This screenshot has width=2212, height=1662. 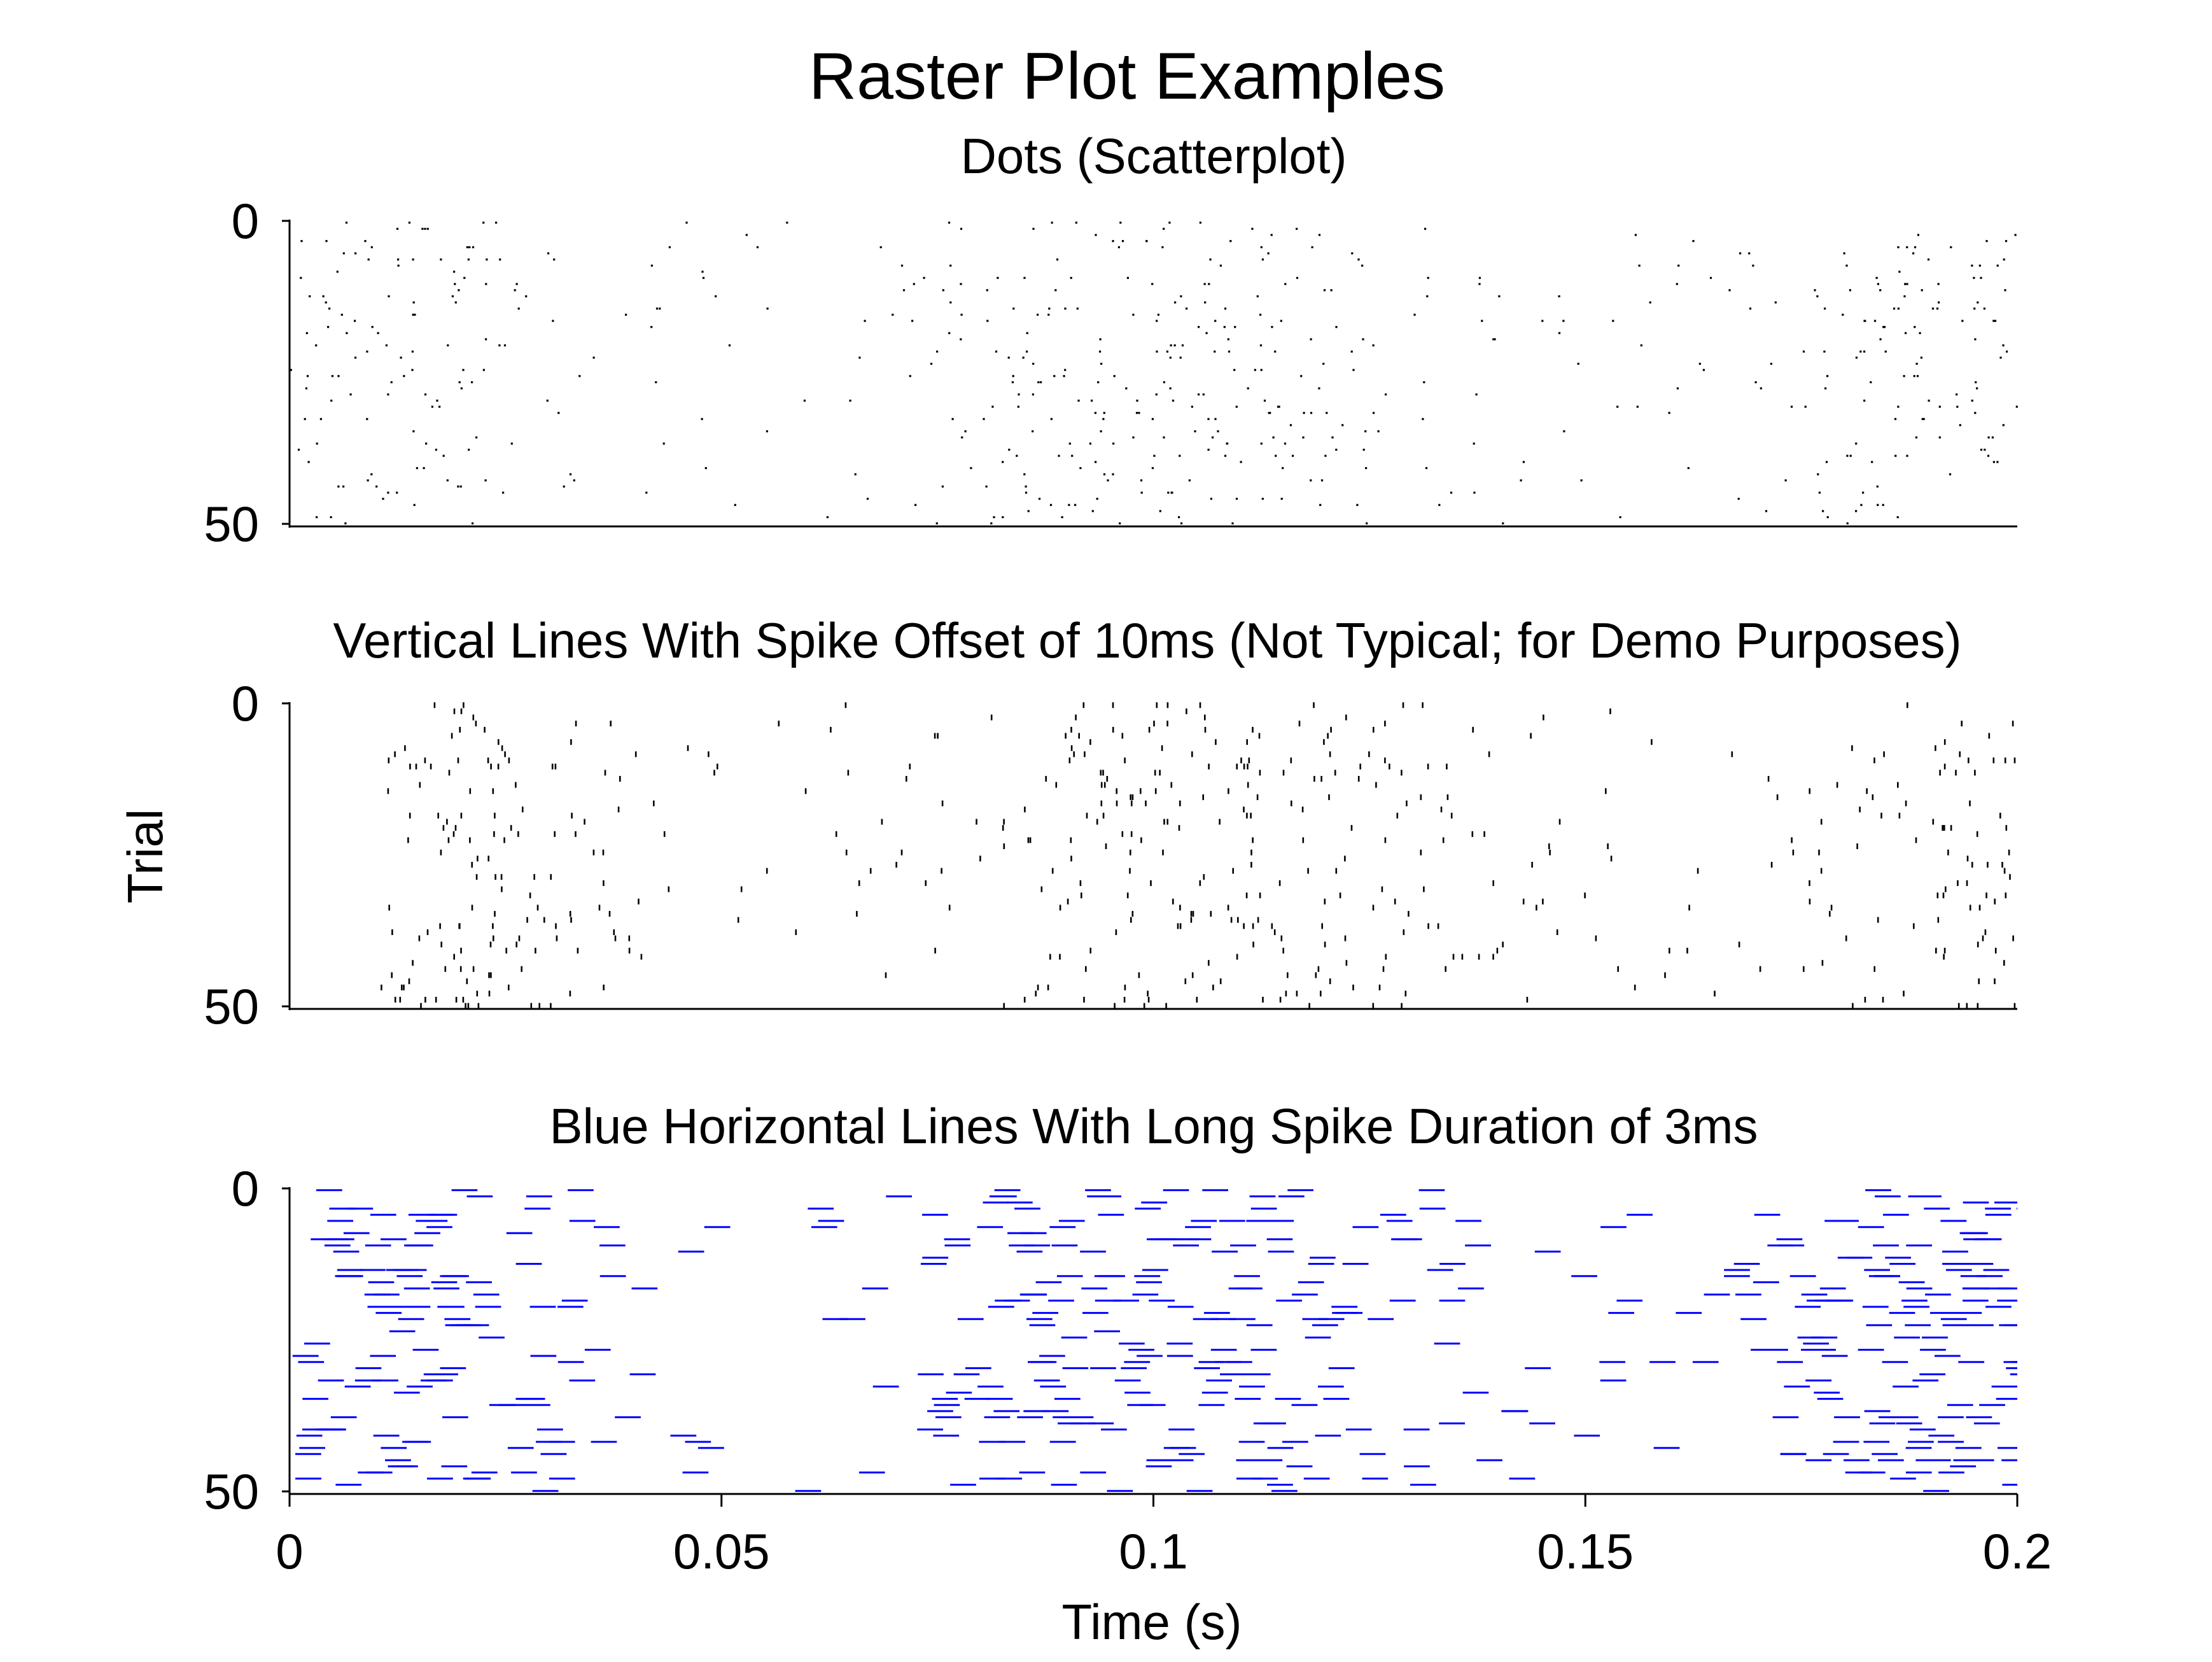 I want to click on y-axis-label: Trial, so click(x=145, y=856).